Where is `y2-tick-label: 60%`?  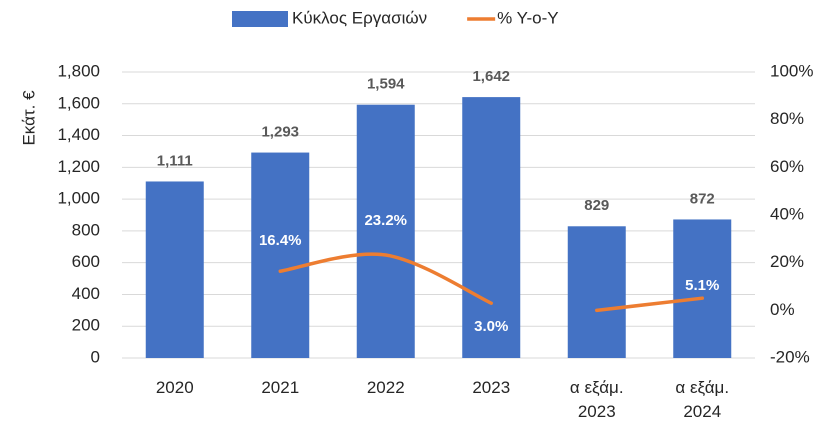
y2-tick-label: 60% is located at coordinates (787, 166).